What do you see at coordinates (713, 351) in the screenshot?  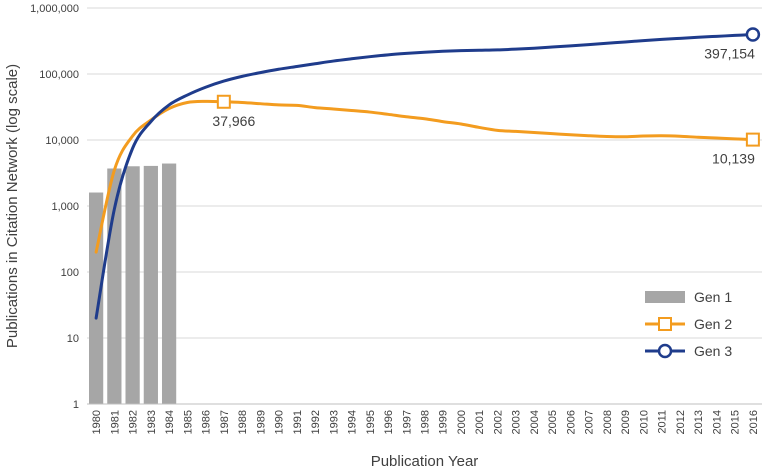 I see `legend-label-gen-3: Gen 3` at bounding box center [713, 351].